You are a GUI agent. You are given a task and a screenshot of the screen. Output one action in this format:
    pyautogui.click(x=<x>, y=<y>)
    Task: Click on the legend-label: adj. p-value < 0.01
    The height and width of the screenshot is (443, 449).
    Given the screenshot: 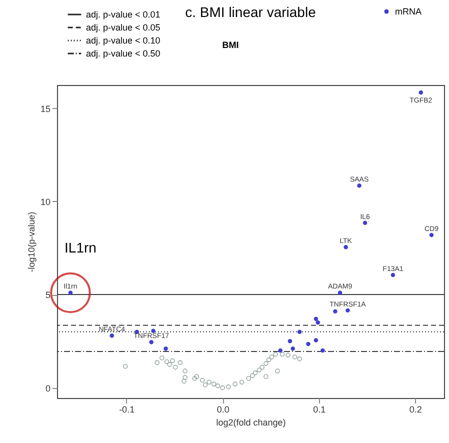 What is the action you would take?
    pyautogui.click(x=123, y=15)
    